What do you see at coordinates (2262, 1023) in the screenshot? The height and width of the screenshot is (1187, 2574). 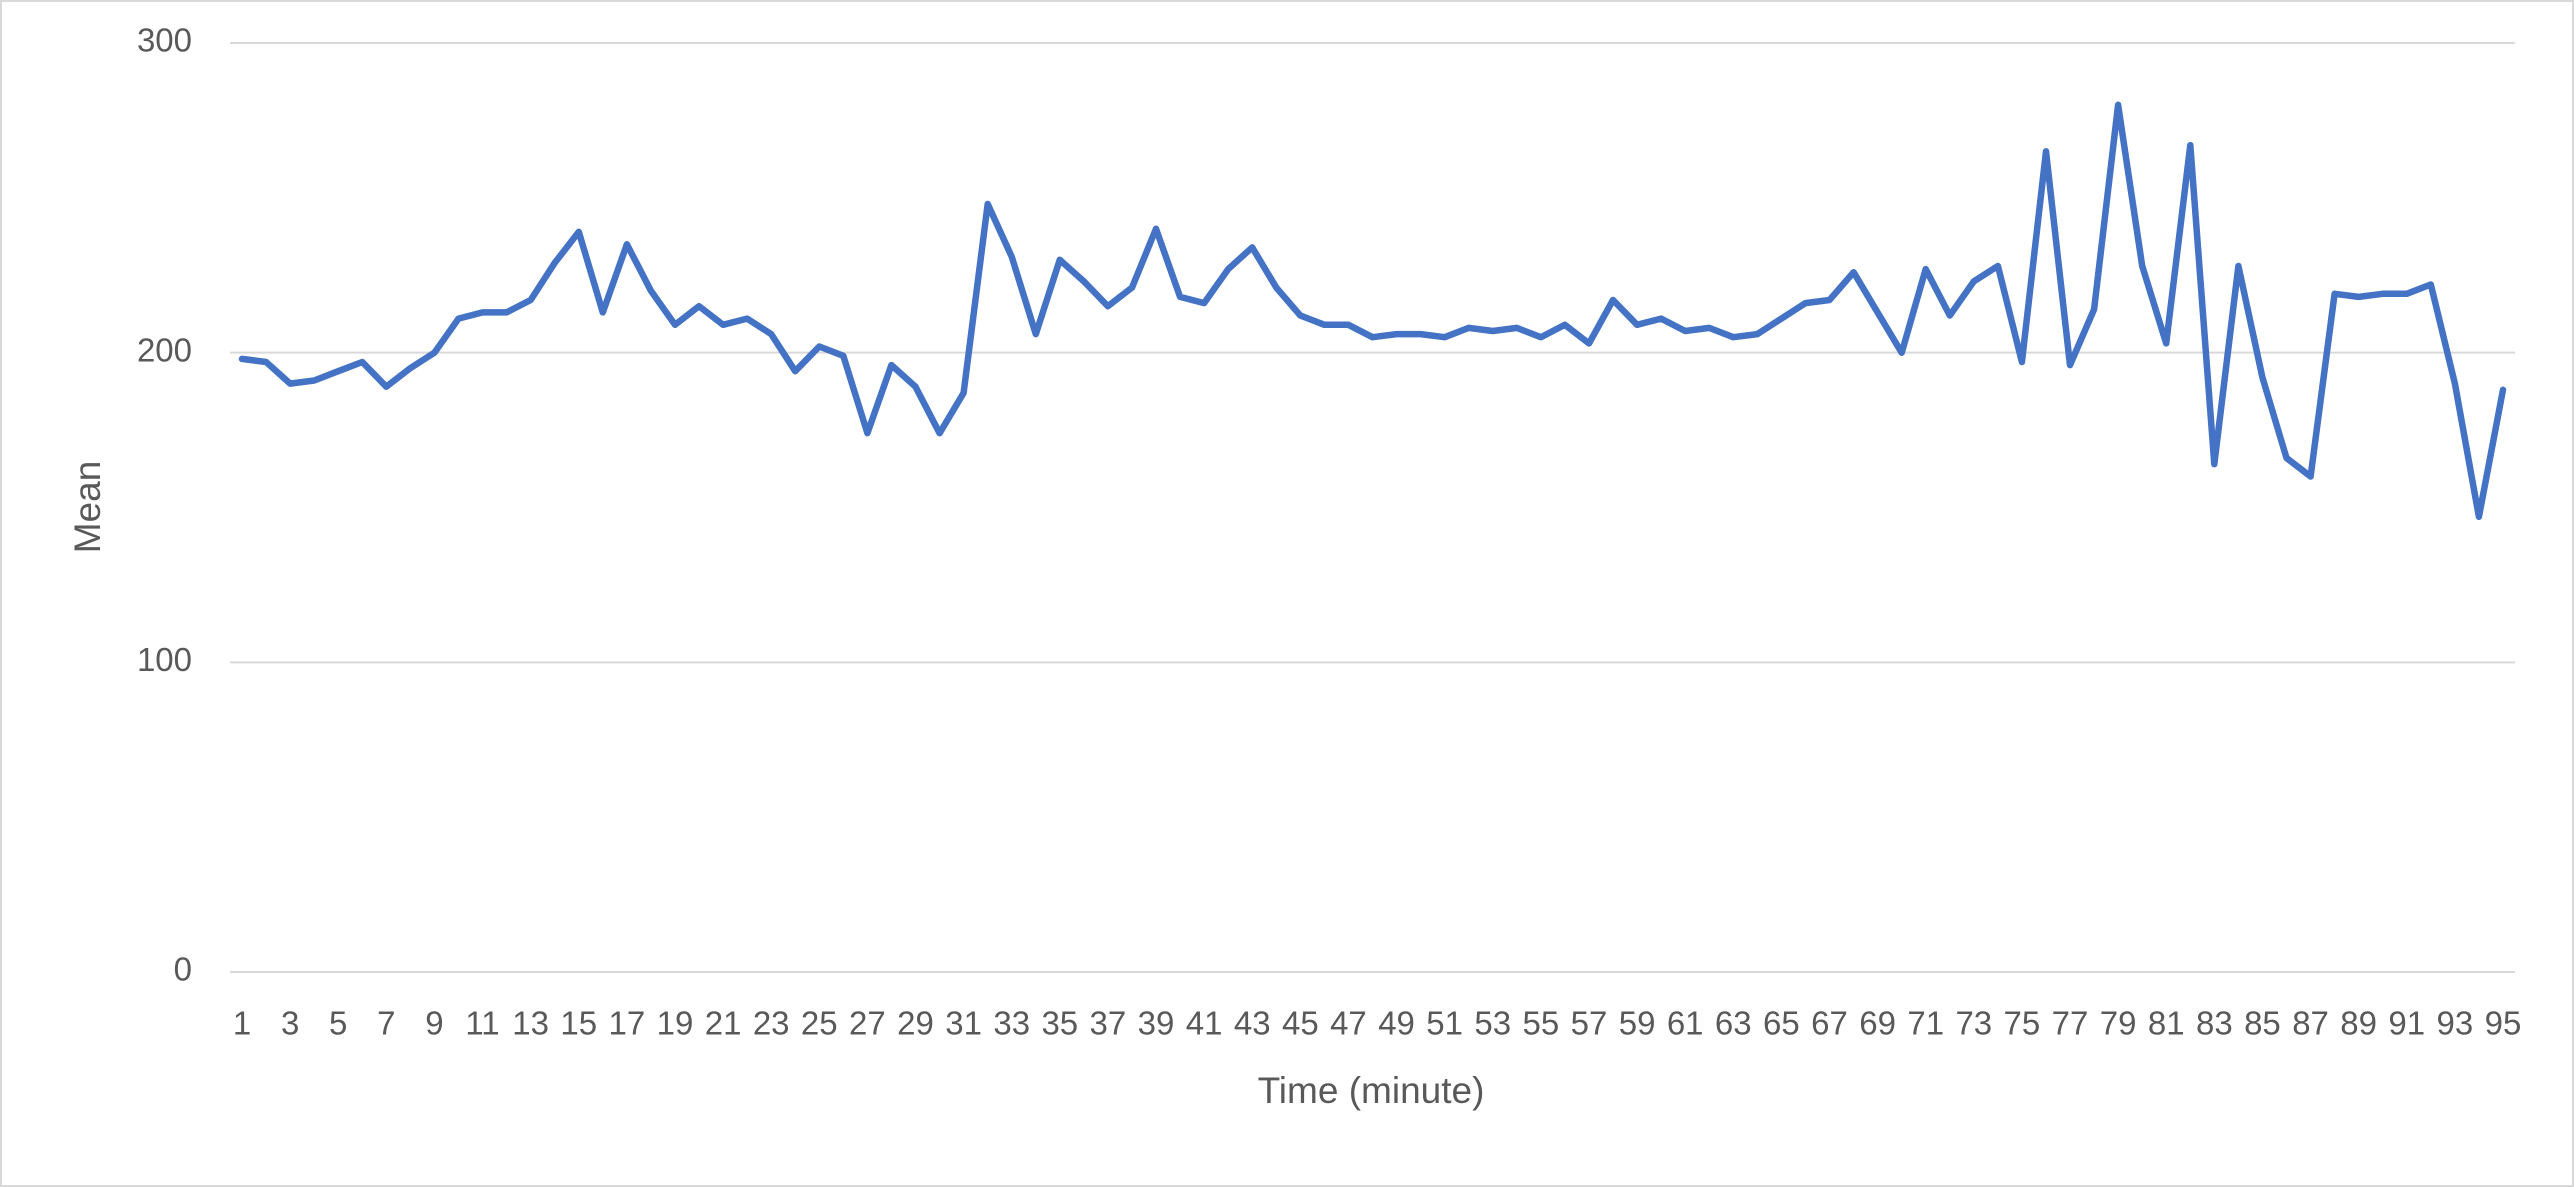 I see `x-tick-label: 85` at bounding box center [2262, 1023].